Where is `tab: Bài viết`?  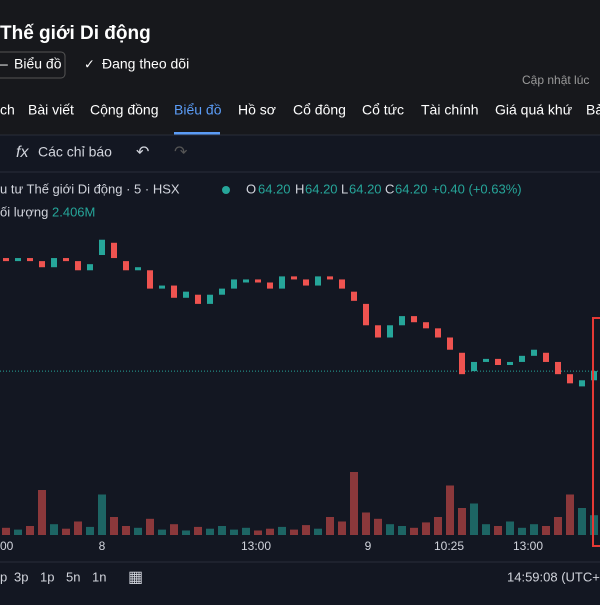 tab: Bài viết is located at coordinates (51, 110).